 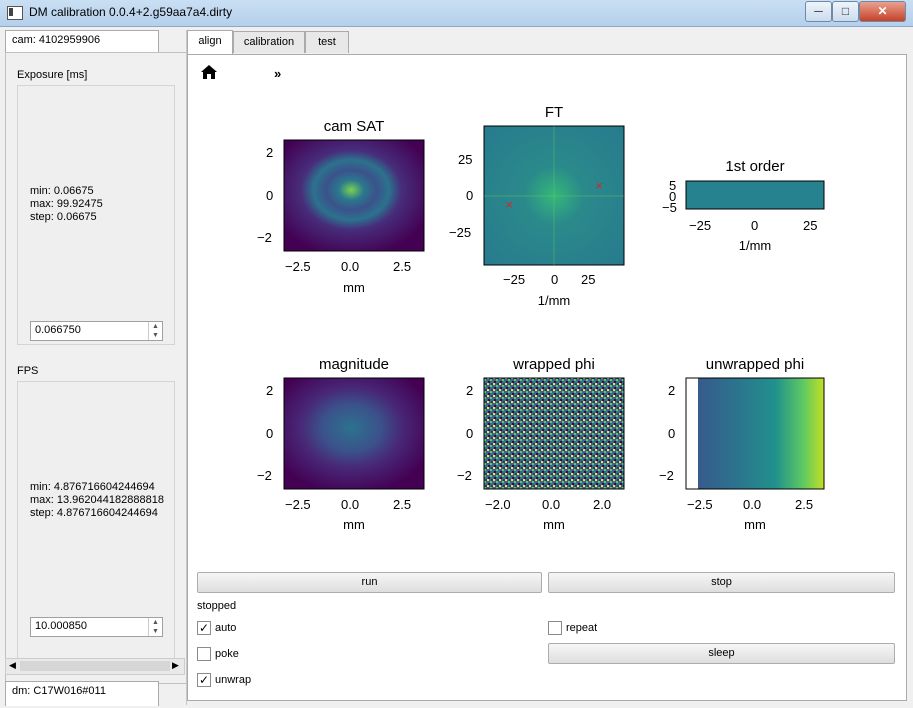 What do you see at coordinates (673, 196) in the screenshot?
I see `first-order-ytick-1: 0` at bounding box center [673, 196].